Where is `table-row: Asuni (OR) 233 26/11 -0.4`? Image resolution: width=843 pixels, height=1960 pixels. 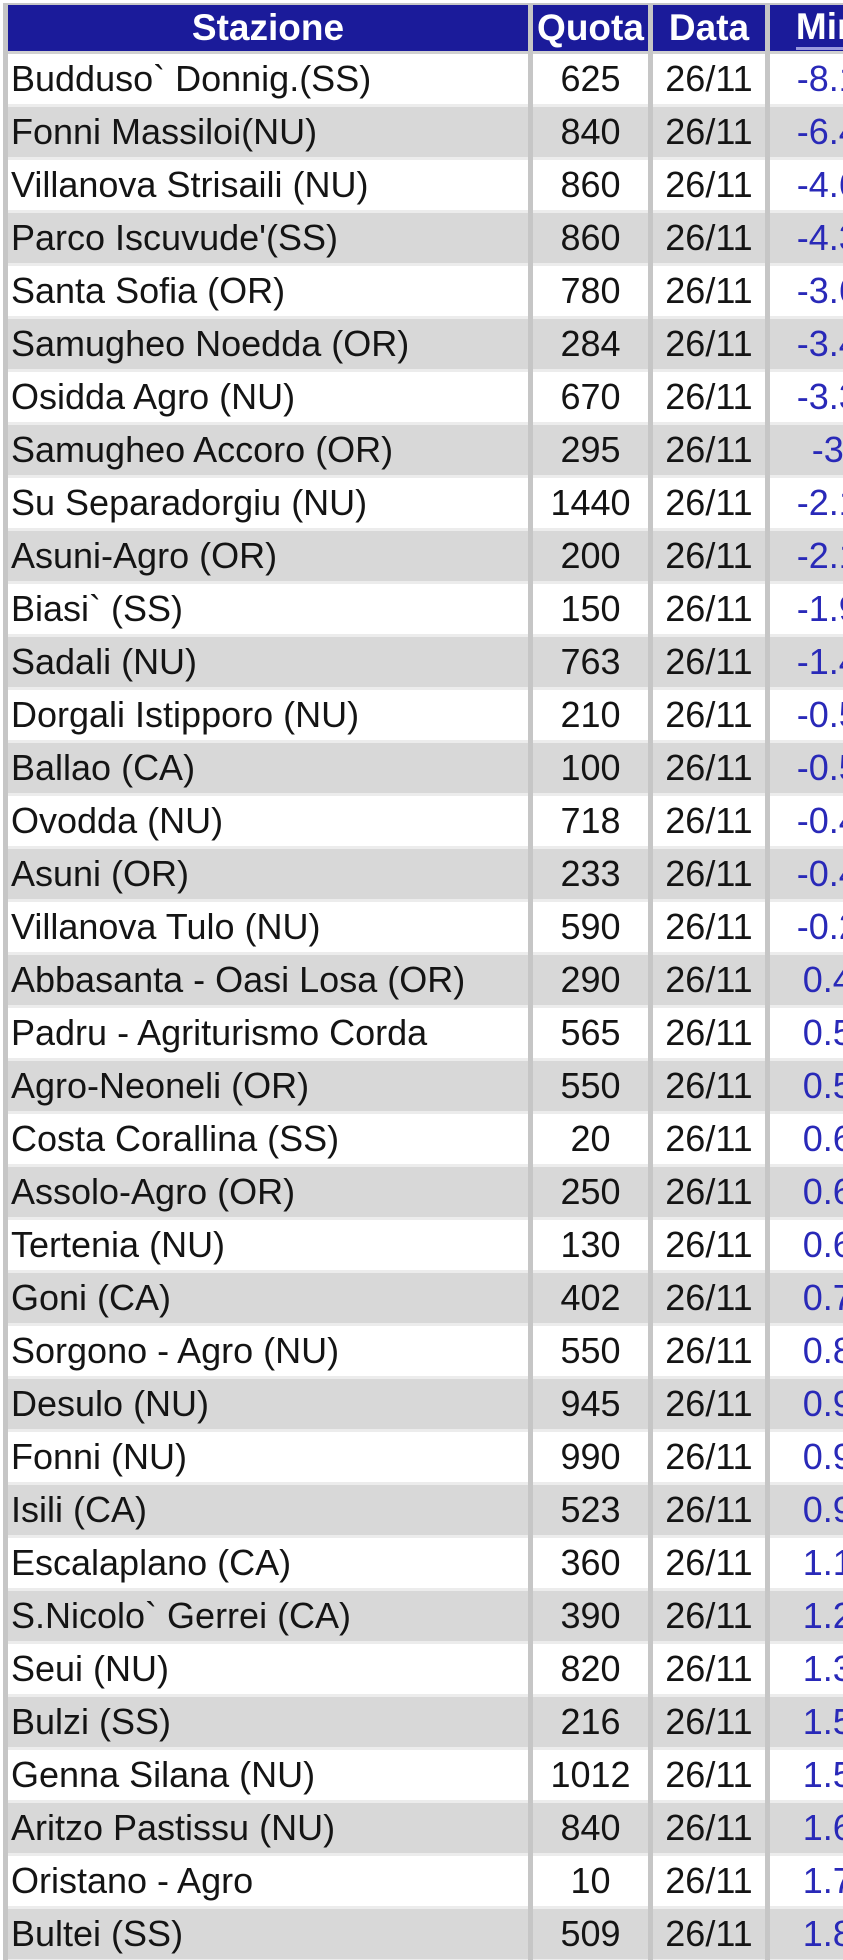
table-row: Asuni (OR) 233 26/11 -0.4 is located at coordinates (423, 873).